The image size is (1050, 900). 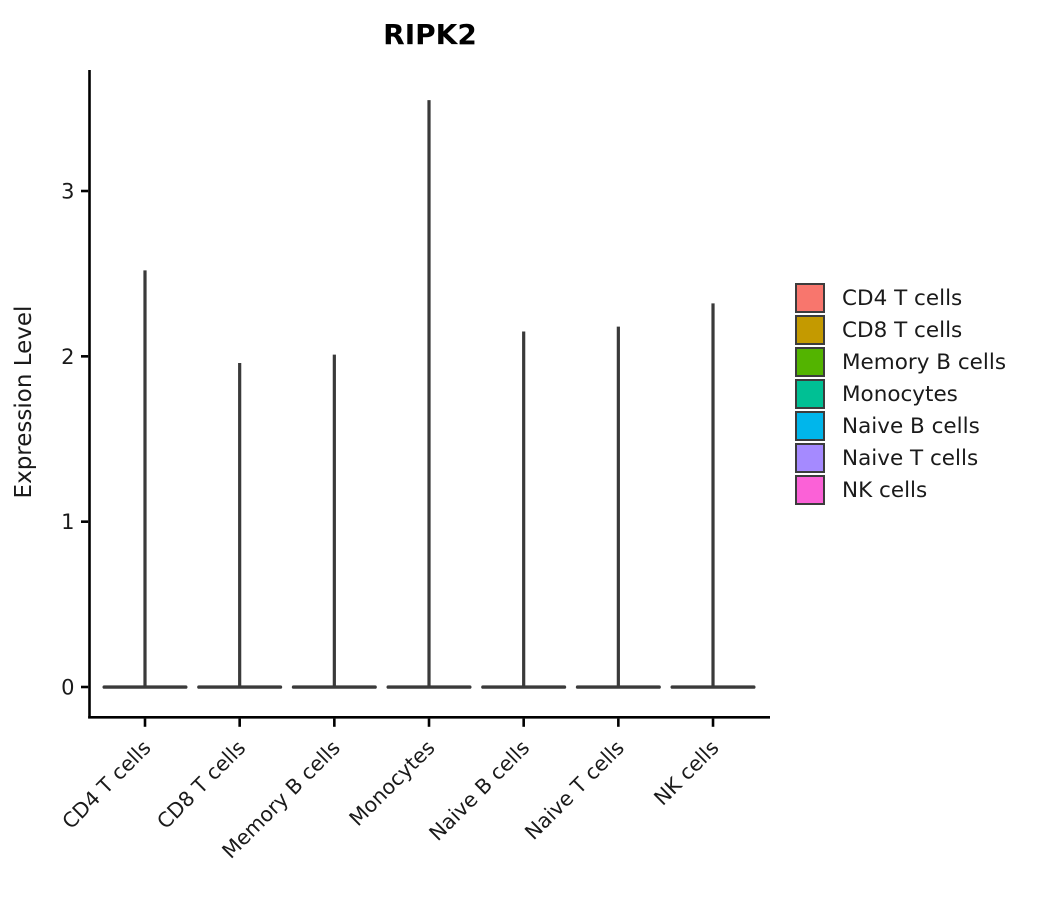 I want to click on x-tick-label: Monocytes, so click(x=391, y=783).